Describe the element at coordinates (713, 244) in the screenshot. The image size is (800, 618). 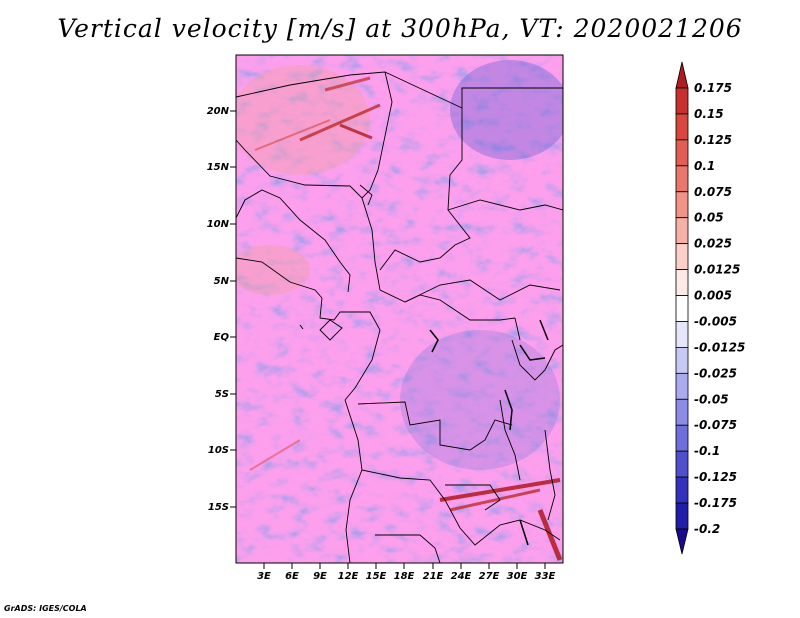
I see `colorbar-label: 0.025` at that location.